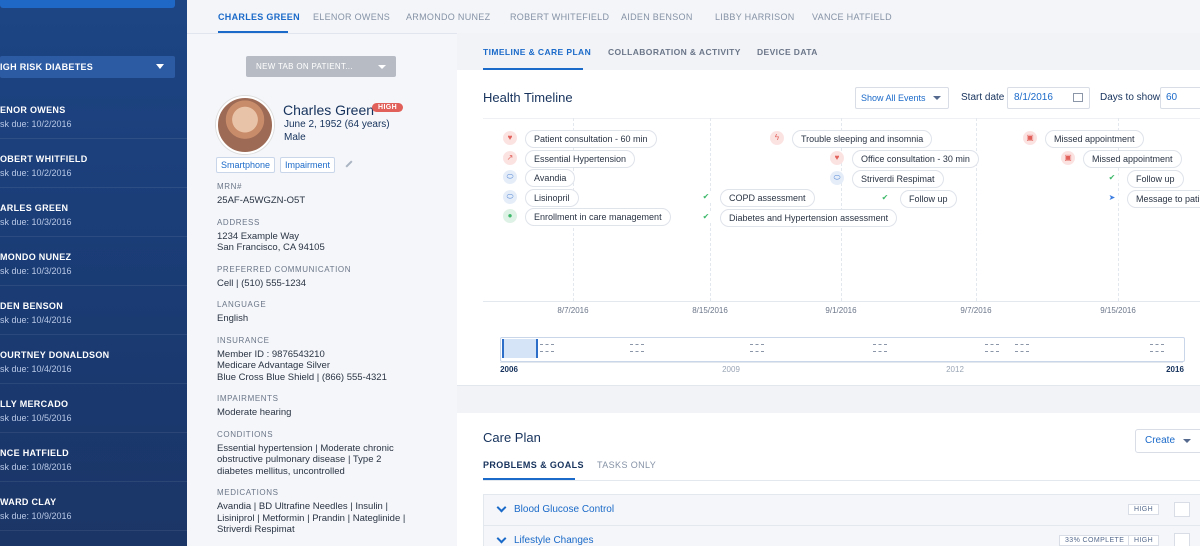 The height and width of the screenshot is (546, 1200). Describe the element at coordinates (36, 369) in the screenshot. I see `patient-due: sk due: 10/4/2016` at that location.